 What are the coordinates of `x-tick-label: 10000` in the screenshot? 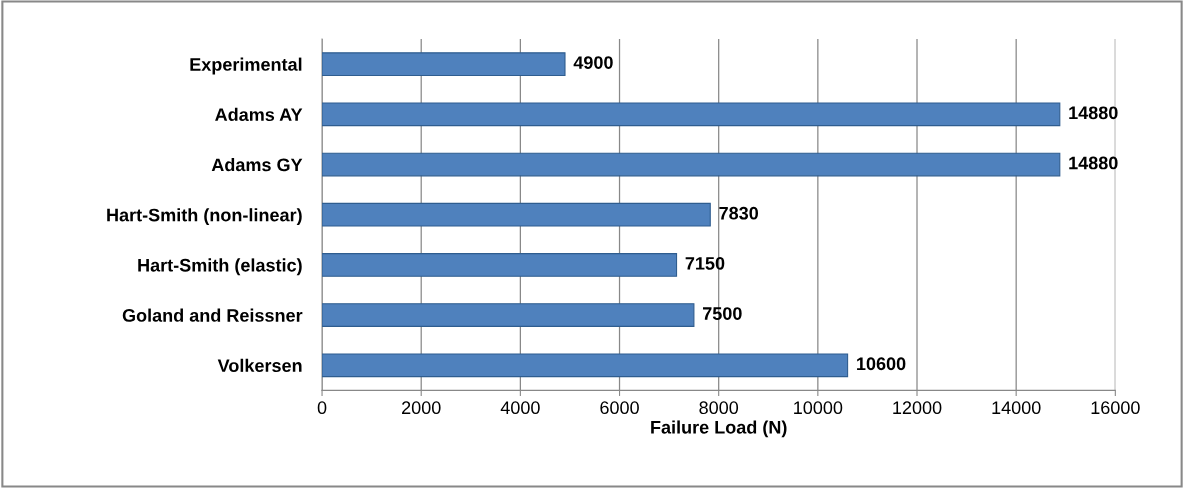 It's located at (818, 408).